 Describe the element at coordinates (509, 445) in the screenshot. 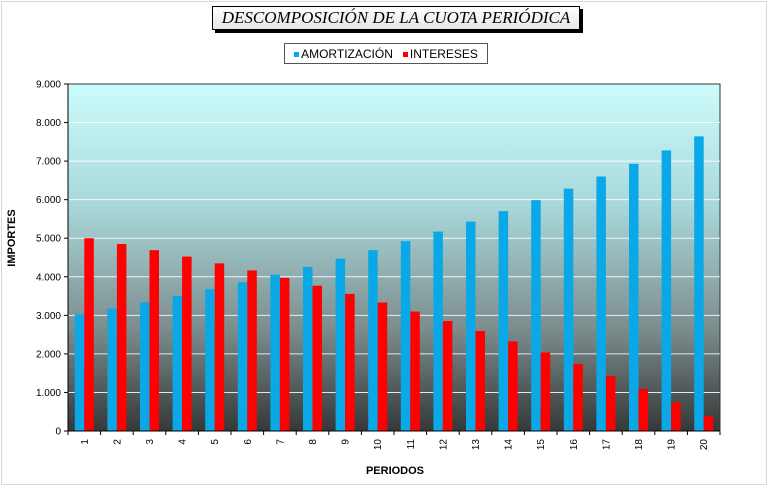

I see `x-tick-label: 14` at that location.